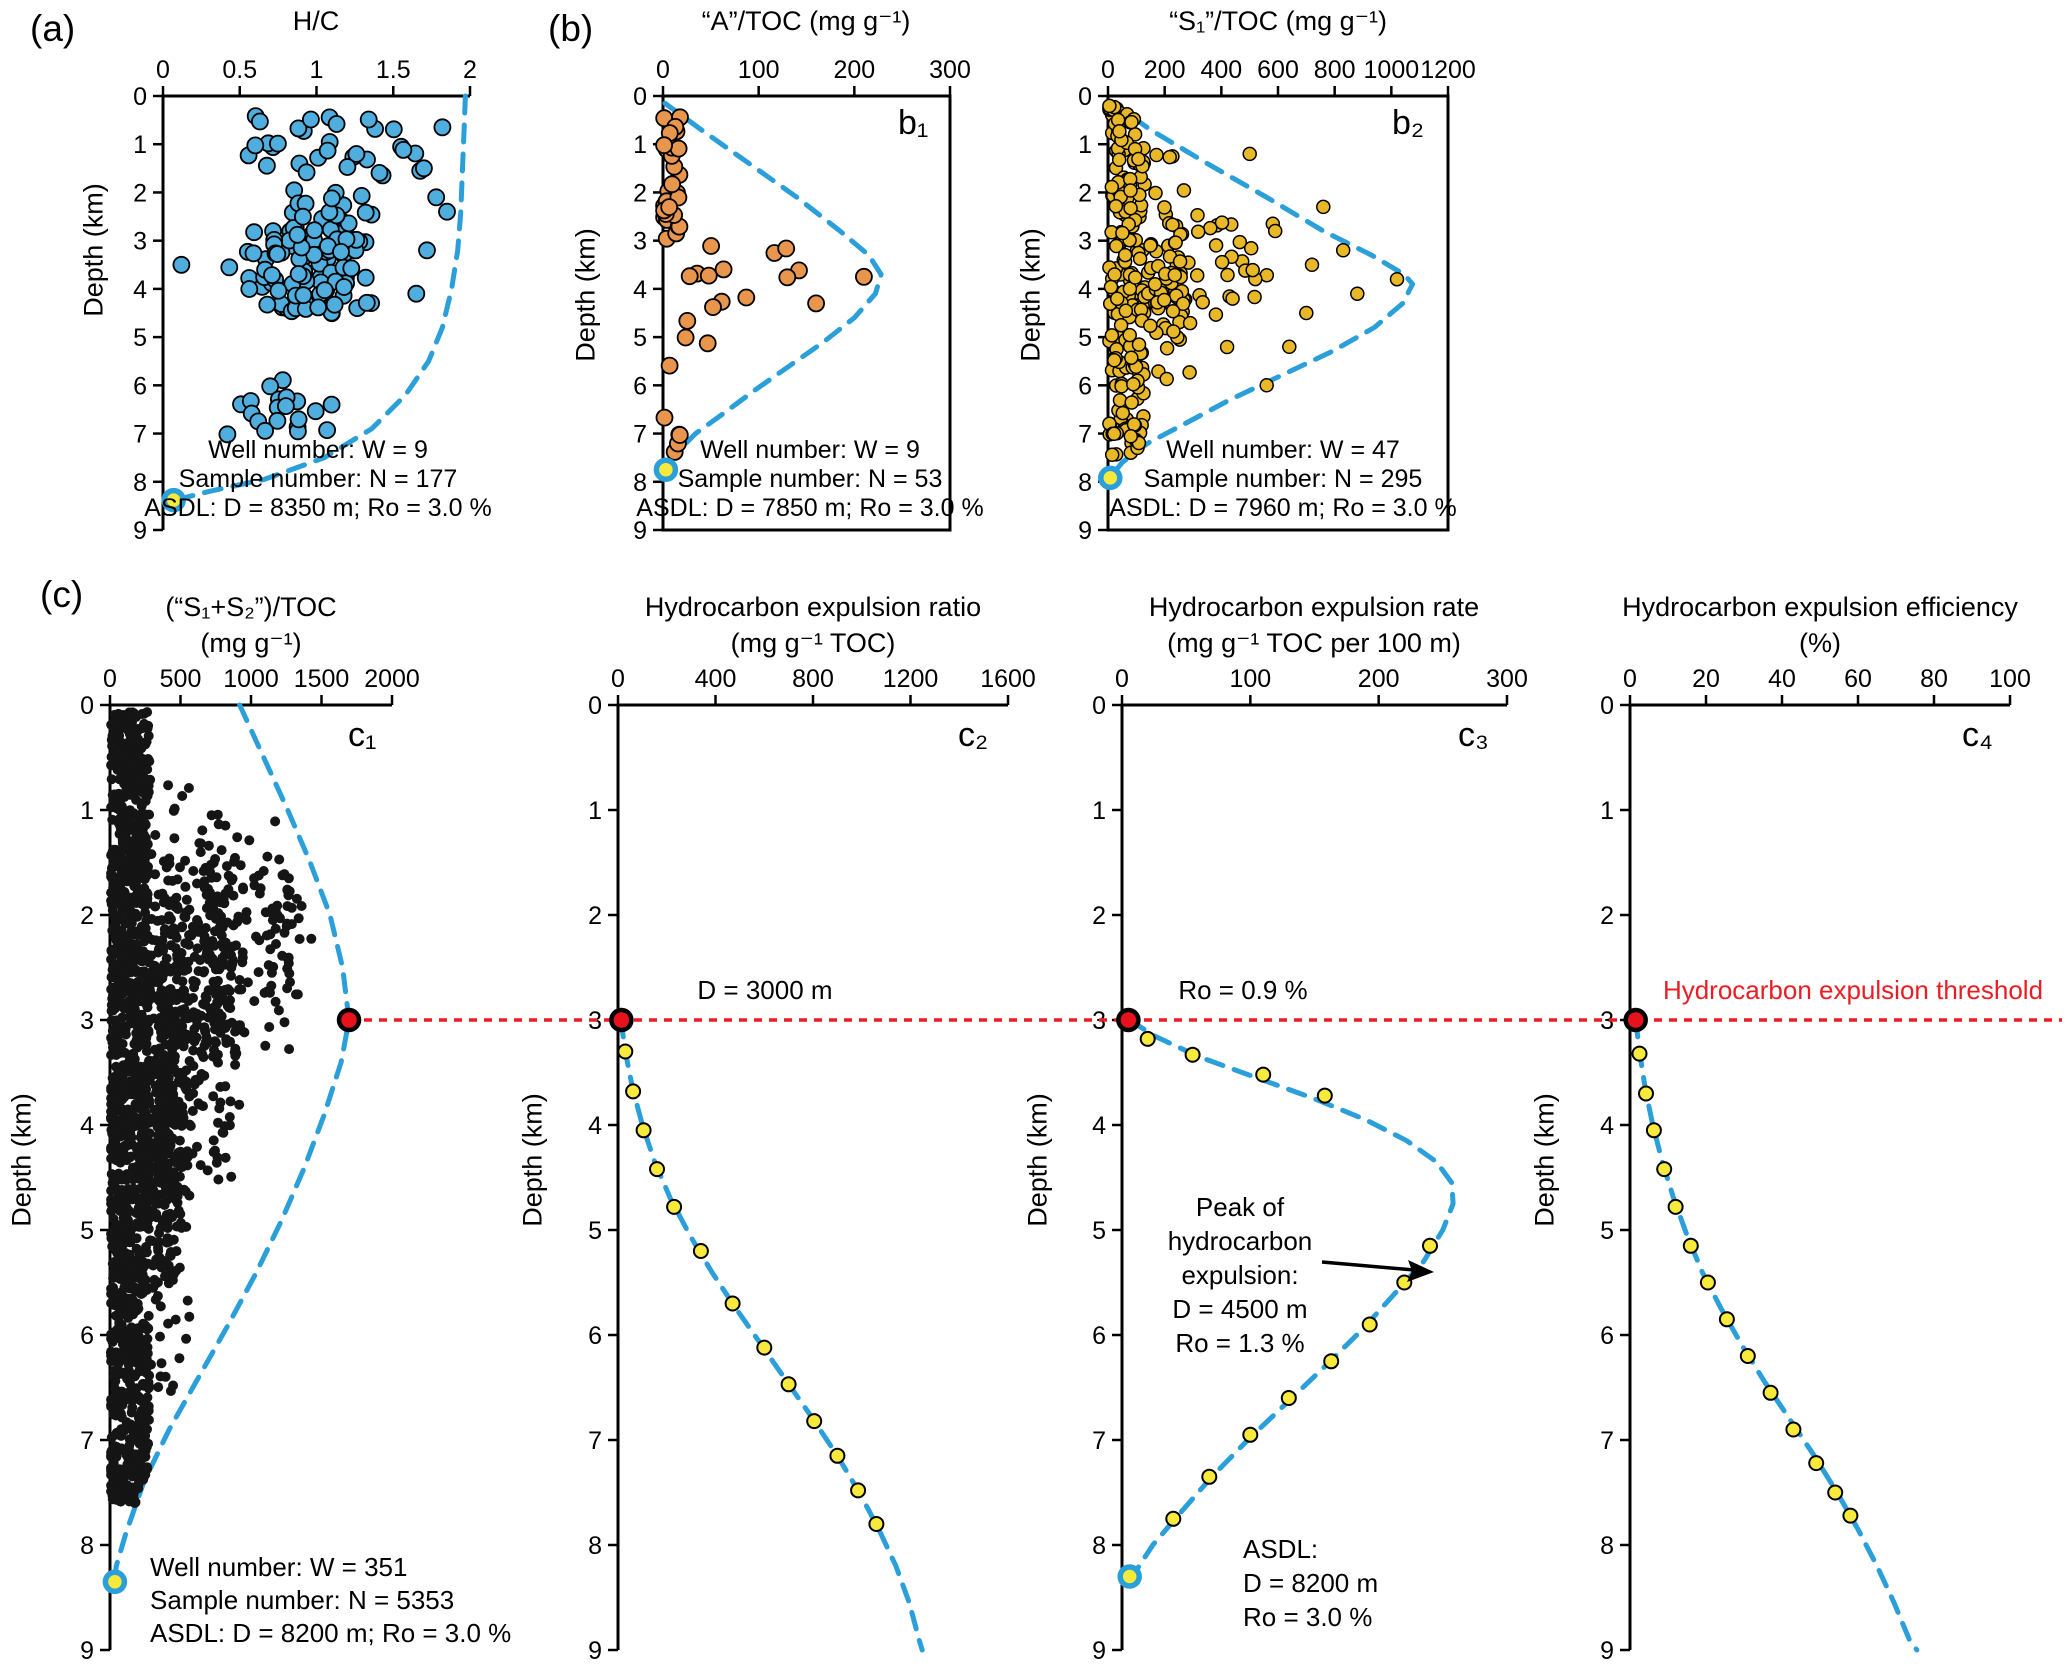 This screenshot has height=1667, width=2067. I want to click on axis-title-c4-line1: Hydrocarbon expulsion efficiency, so click(1820, 607).